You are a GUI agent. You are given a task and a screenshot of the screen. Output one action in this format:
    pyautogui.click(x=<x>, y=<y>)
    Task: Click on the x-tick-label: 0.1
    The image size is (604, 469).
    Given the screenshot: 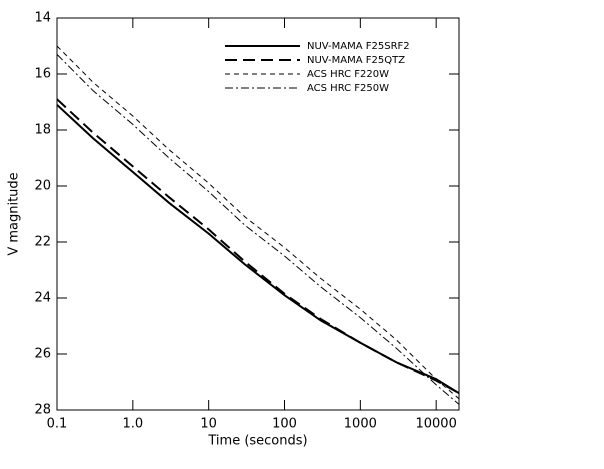 What is the action you would take?
    pyautogui.click(x=57, y=424)
    